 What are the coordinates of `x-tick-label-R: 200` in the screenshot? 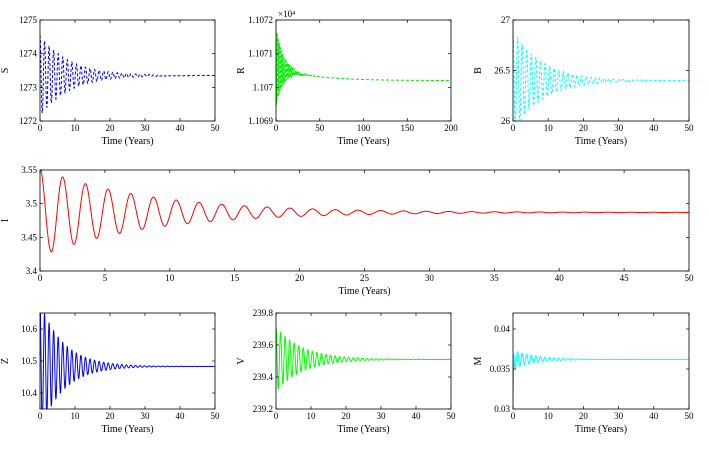 It's located at (451, 128).